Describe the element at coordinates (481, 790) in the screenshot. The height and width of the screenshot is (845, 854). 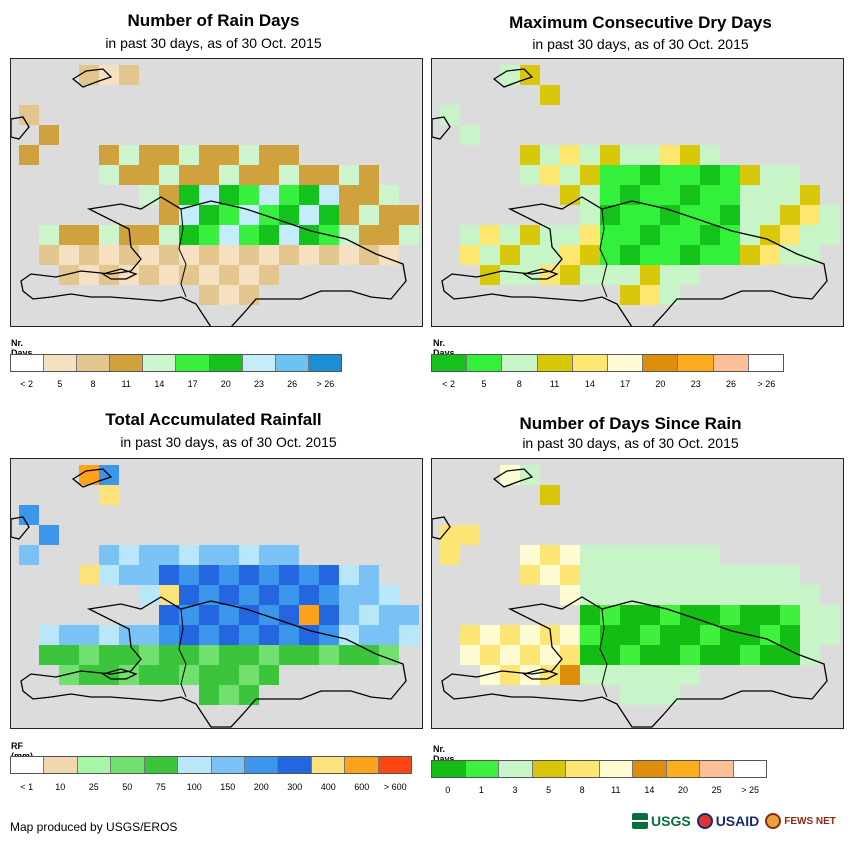
I see `legend-label: 1` at that location.